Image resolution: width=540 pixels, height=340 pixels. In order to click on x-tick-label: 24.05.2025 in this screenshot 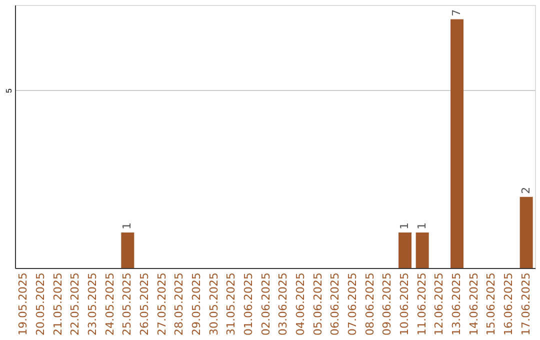, I will do `click(109, 304)`.